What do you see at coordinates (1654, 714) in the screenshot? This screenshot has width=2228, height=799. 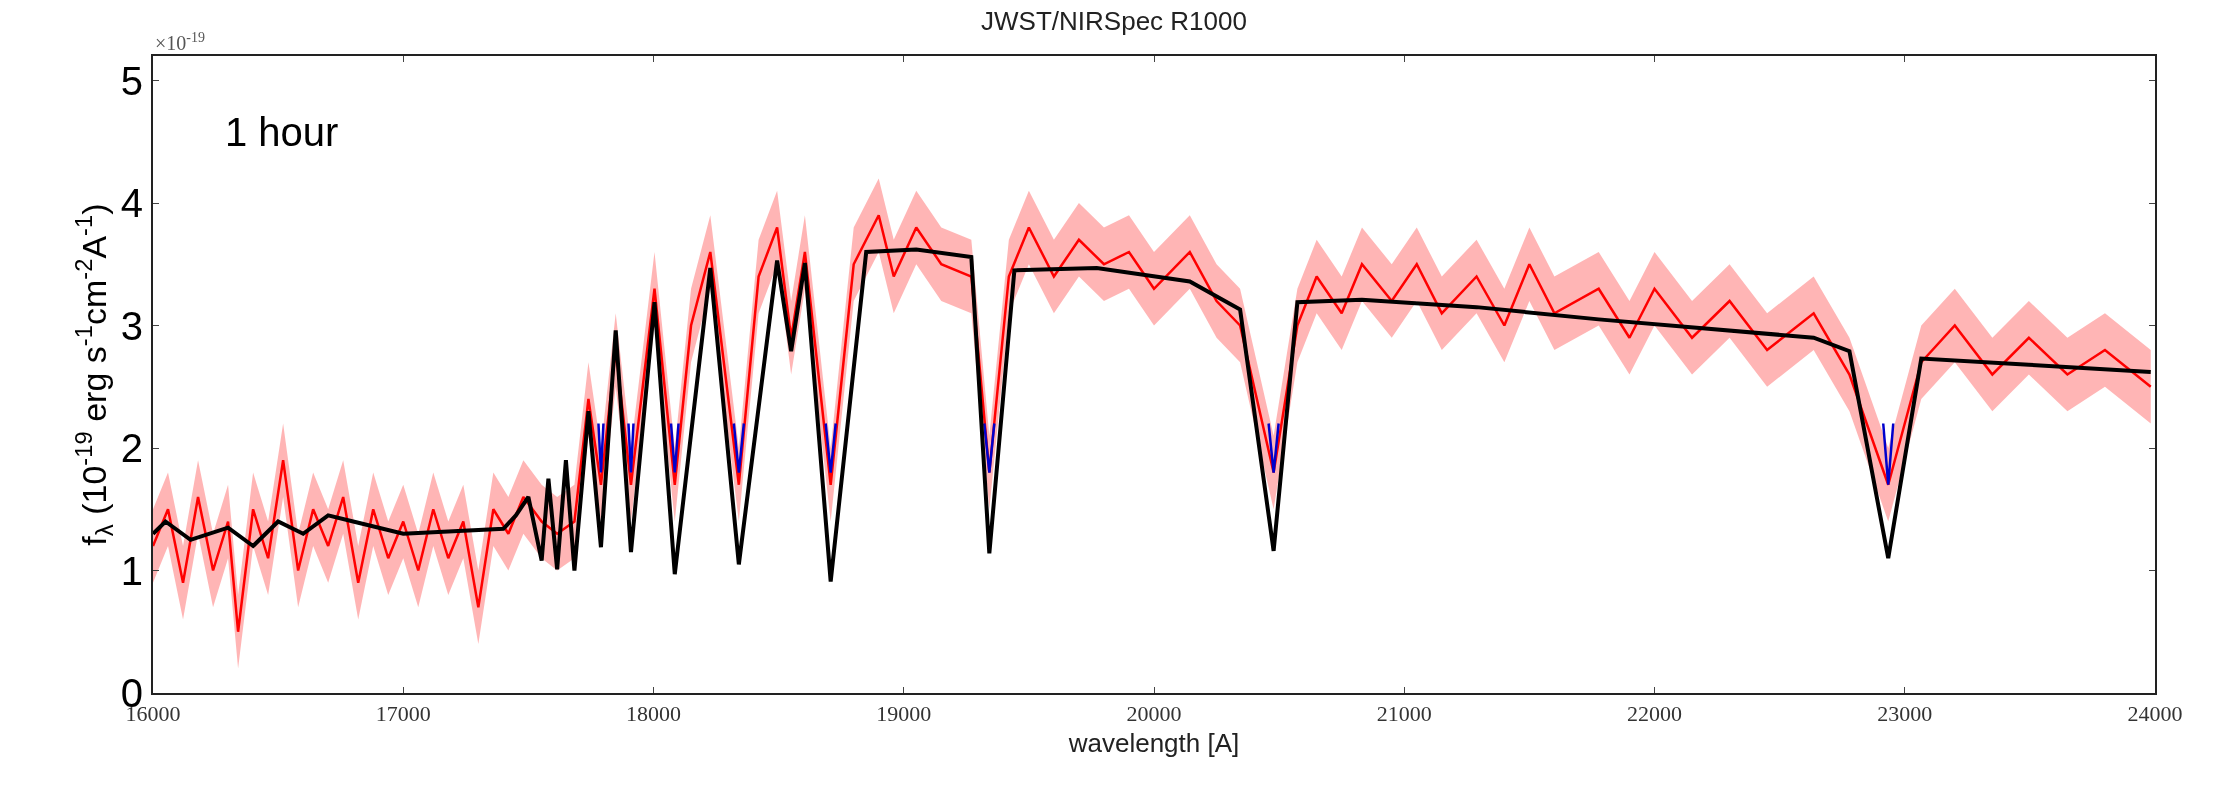 I see `x-tick-label: 22000` at bounding box center [1654, 714].